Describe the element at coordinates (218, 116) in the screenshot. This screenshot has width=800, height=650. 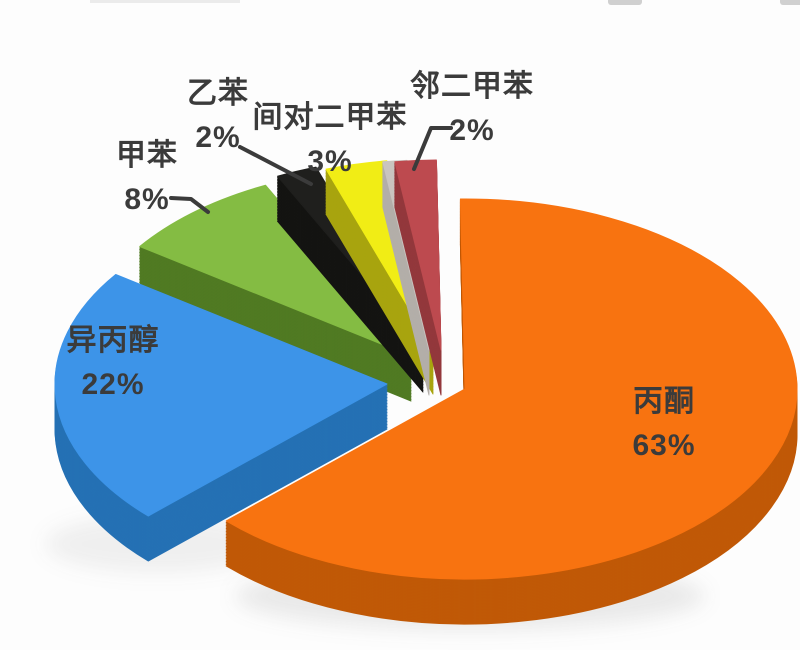
I see `slice-label-ethylbenzene: 乙苯 2%` at that location.